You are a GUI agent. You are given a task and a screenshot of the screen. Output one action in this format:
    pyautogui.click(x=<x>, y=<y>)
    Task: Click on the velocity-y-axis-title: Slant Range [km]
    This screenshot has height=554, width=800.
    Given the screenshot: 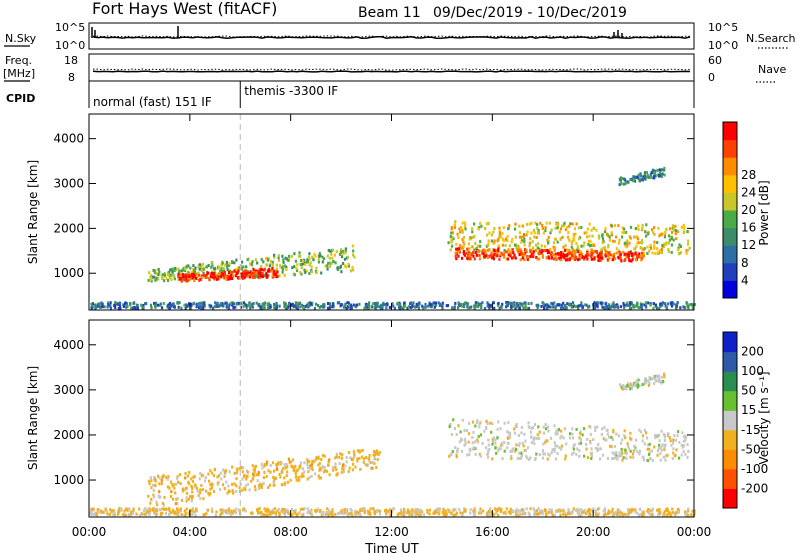 What is the action you would take?
    pyautogui.click(x=33, y=418)
    